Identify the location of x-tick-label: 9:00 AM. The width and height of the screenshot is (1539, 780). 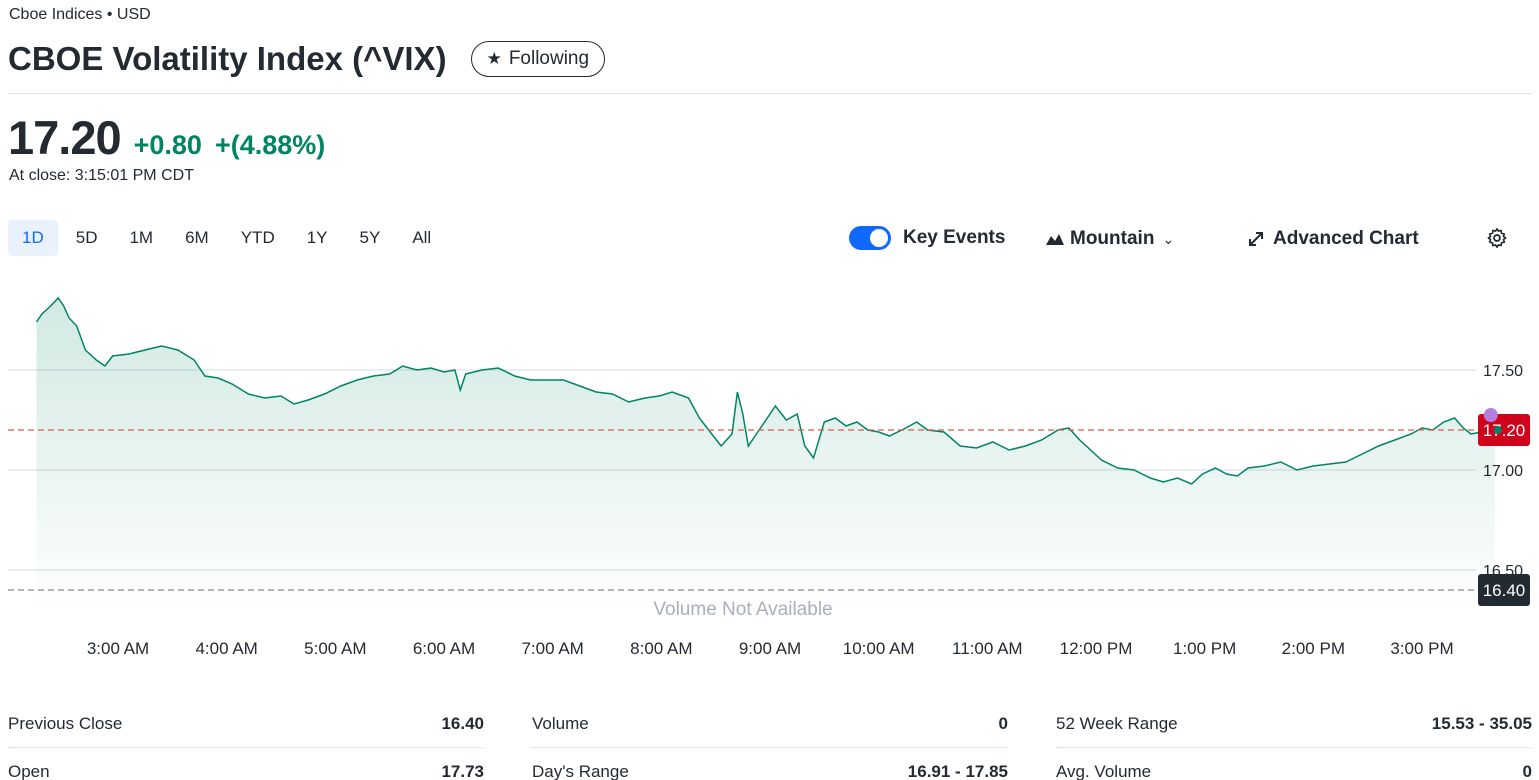
(770, 648).